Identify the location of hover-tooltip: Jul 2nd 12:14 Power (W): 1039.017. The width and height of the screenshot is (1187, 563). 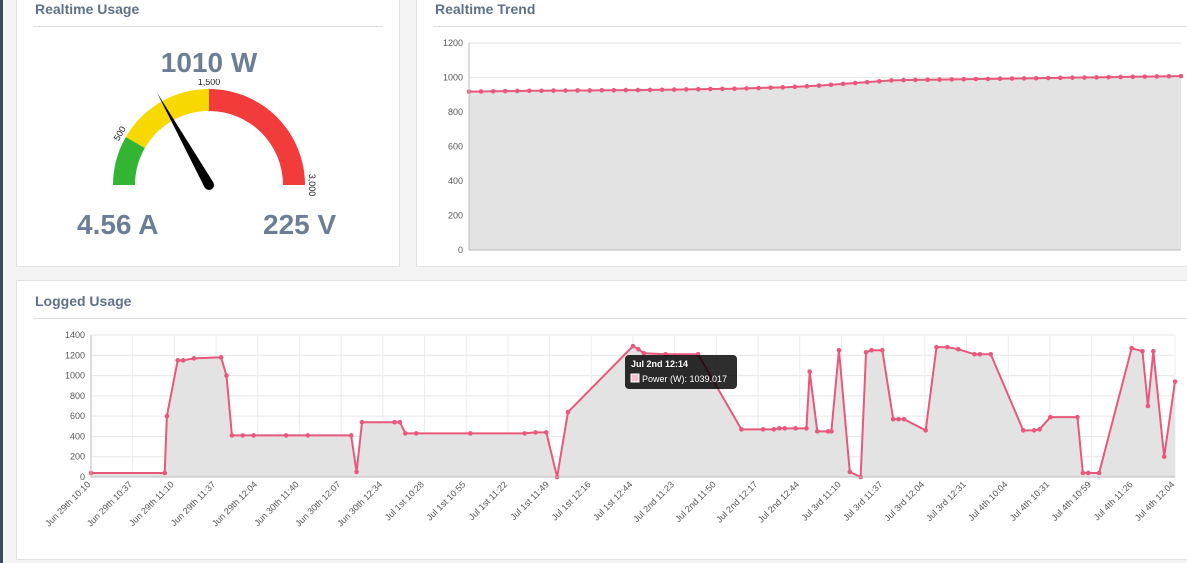
(681, 372).